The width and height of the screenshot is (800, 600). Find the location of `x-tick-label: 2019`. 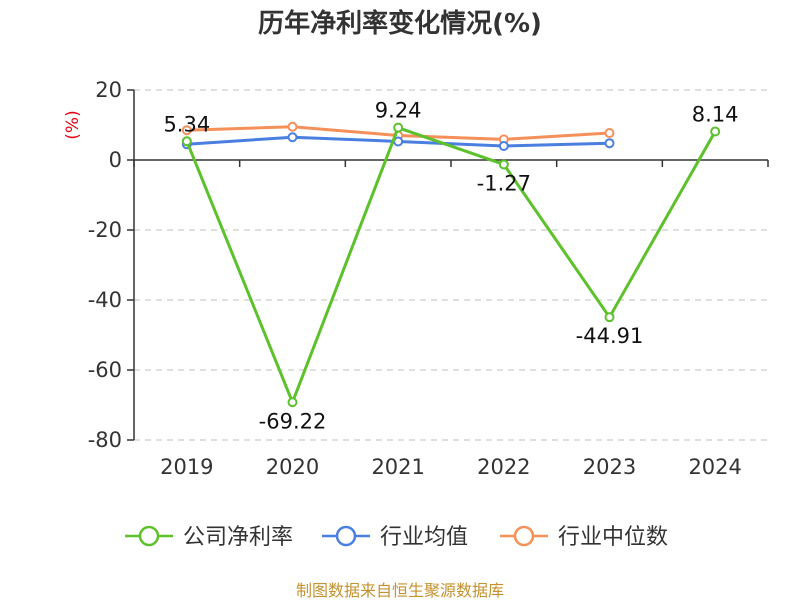

x-tick-label: 2019 is located at coordinates (186, 467).